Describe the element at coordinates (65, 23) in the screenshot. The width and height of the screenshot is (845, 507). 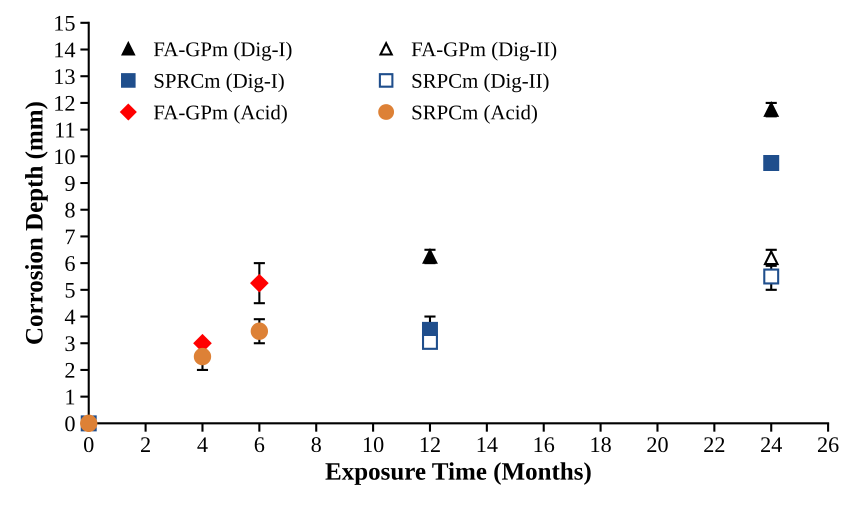
I see `y-tick-label: 15` at that location.